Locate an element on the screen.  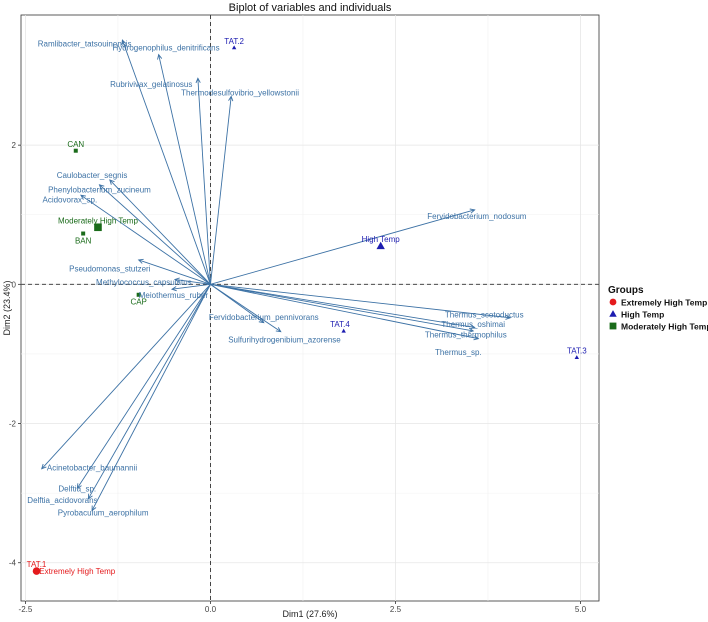
legend-item-label: High Temp is located at coordinates (642, 315).